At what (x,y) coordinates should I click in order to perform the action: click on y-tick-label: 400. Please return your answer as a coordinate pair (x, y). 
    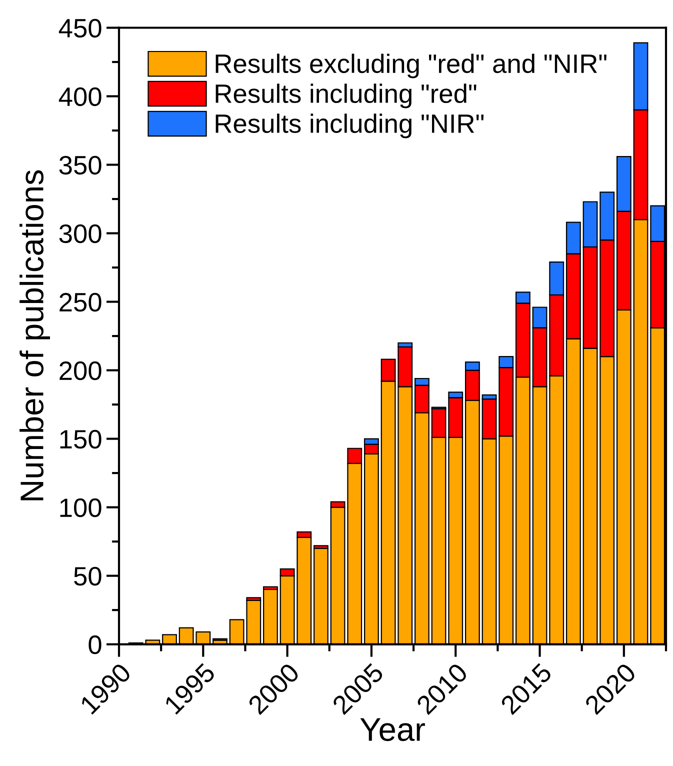
    Looking at the image, I should click on (80, 96).